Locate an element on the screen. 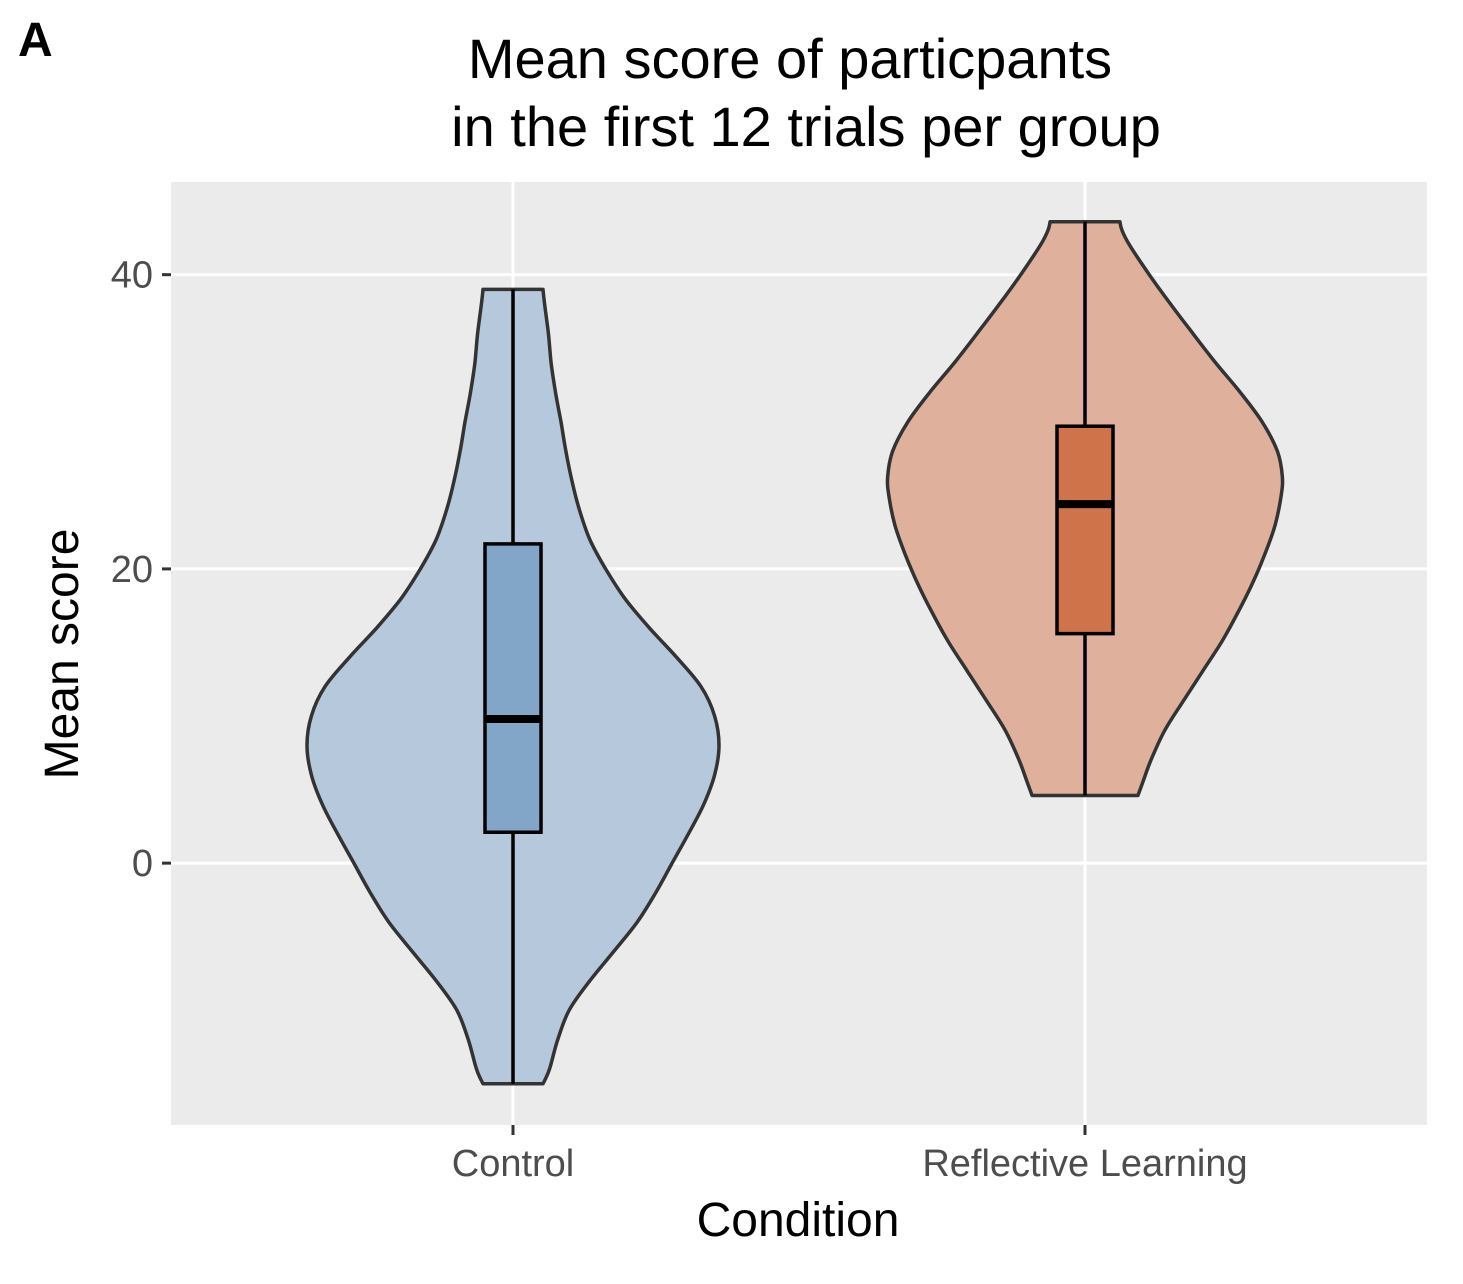 This screenshot has width=1463, height=1284. x-axis-title: Condition is located at coordinates (798, 1220).